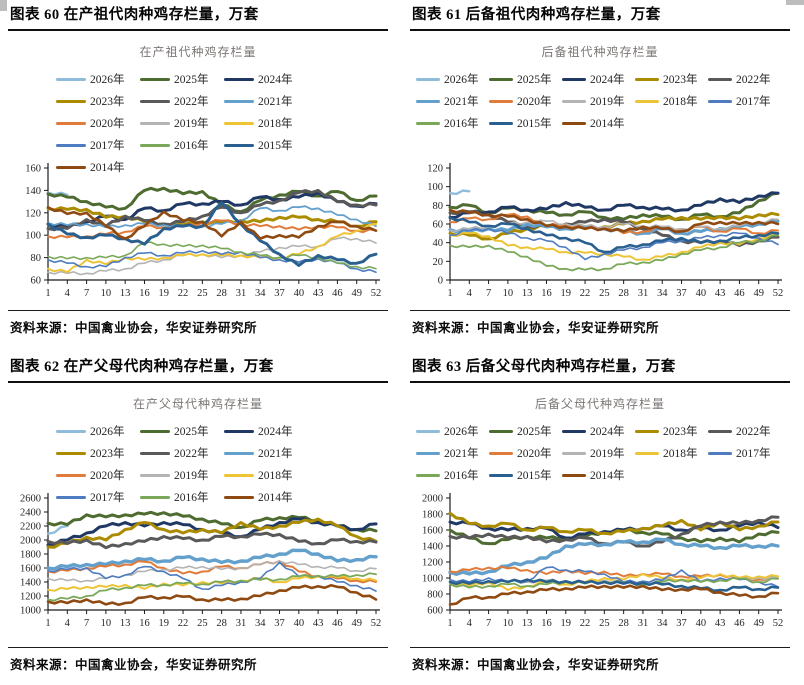 The image size is (804, 685). What do you see at coordinates (164, 623) in the screenshot?
I see `svg-text: 19` at bounding box center [164, 623].